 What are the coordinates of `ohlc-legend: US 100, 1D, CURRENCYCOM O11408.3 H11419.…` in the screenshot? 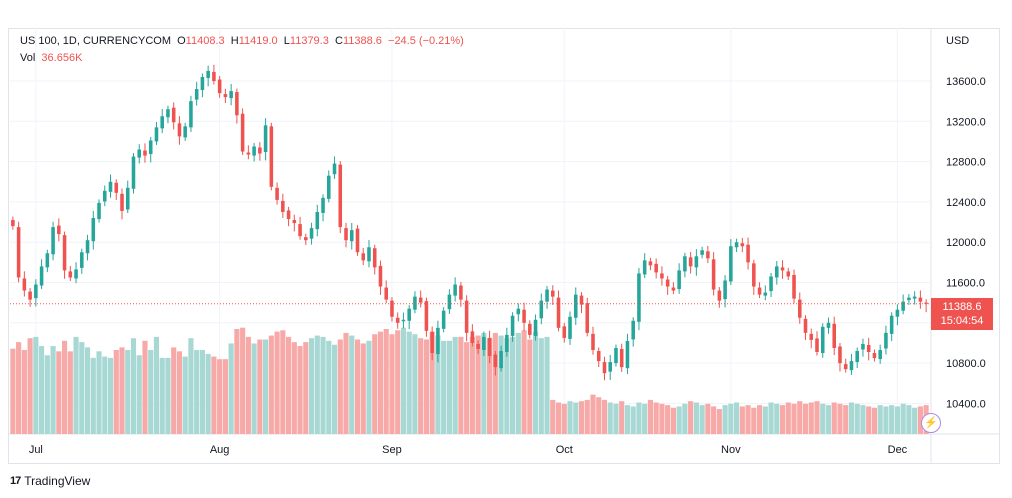 It's located at (242, 41).